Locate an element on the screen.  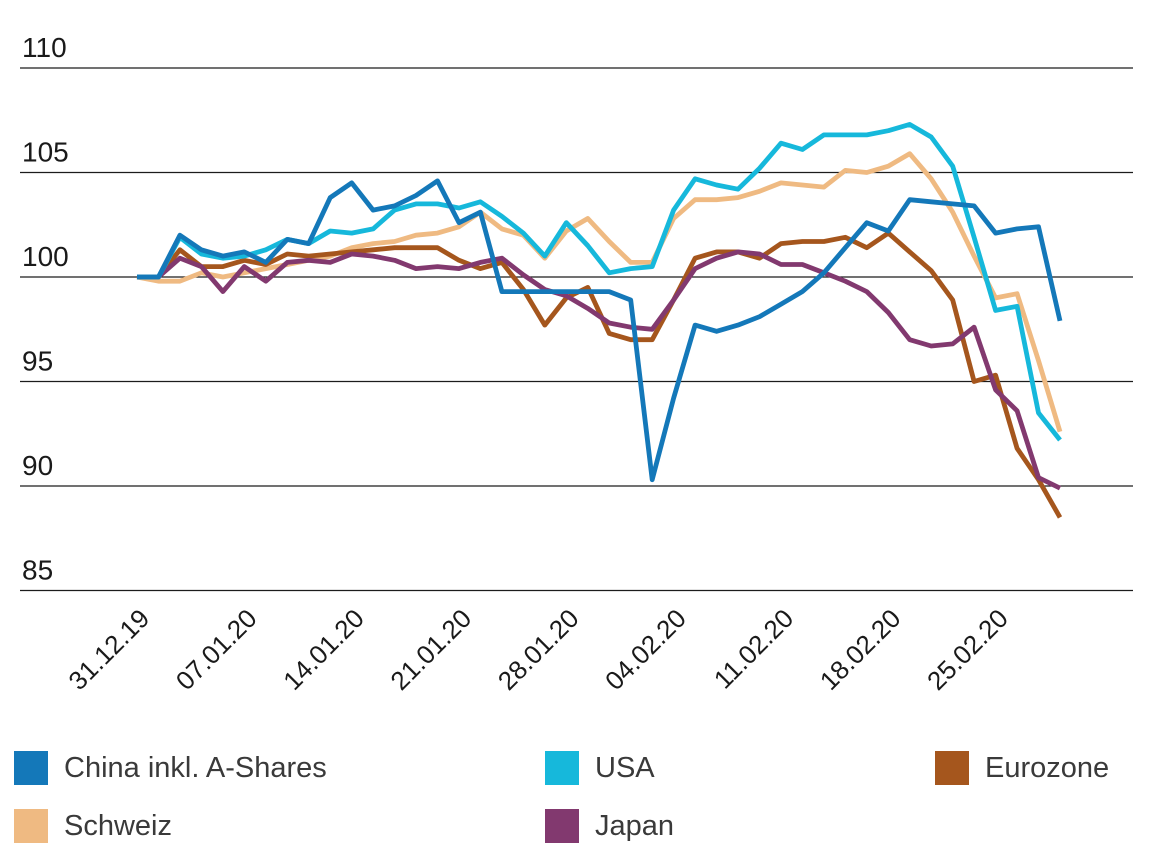
legend-item-china: China inkl. A-Shares is located at coordinates (170, 768).